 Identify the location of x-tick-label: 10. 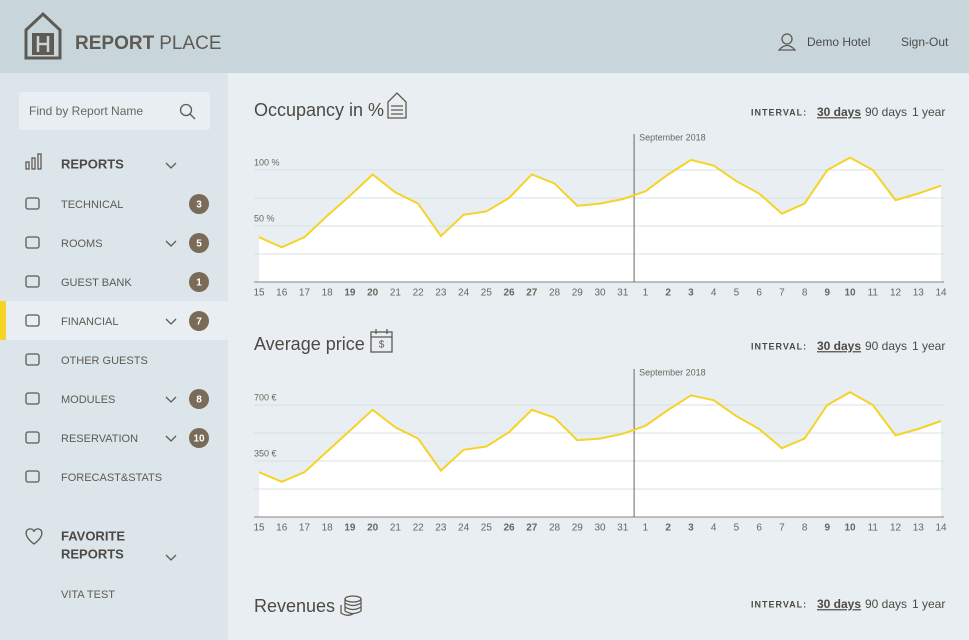
(851, 528).